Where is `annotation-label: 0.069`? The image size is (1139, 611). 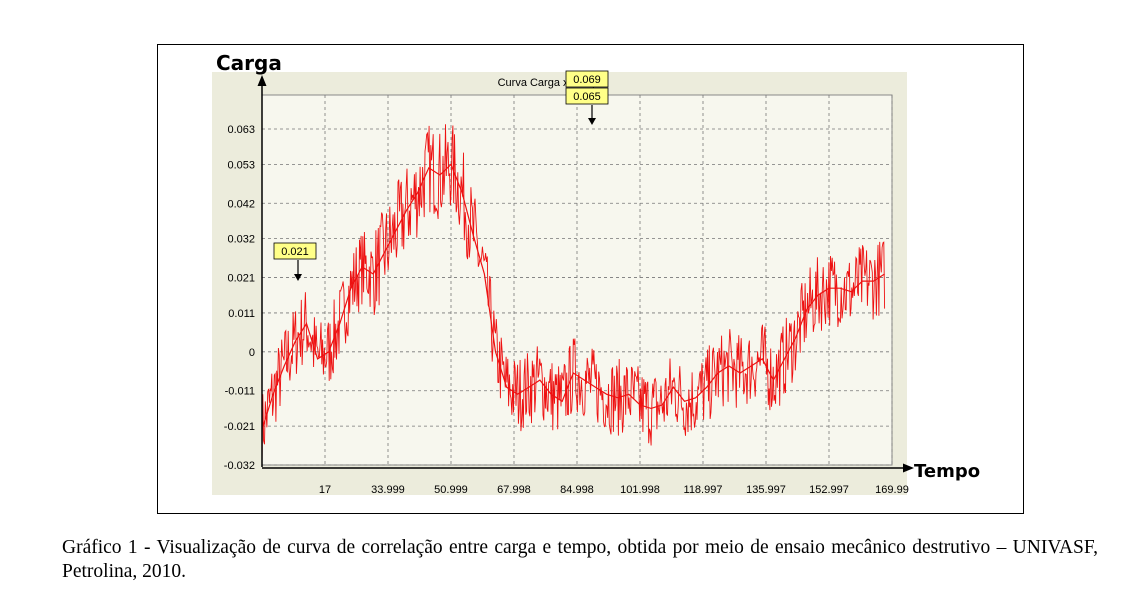 annotation-label: 0.069 is located at coordinates (587, 80).